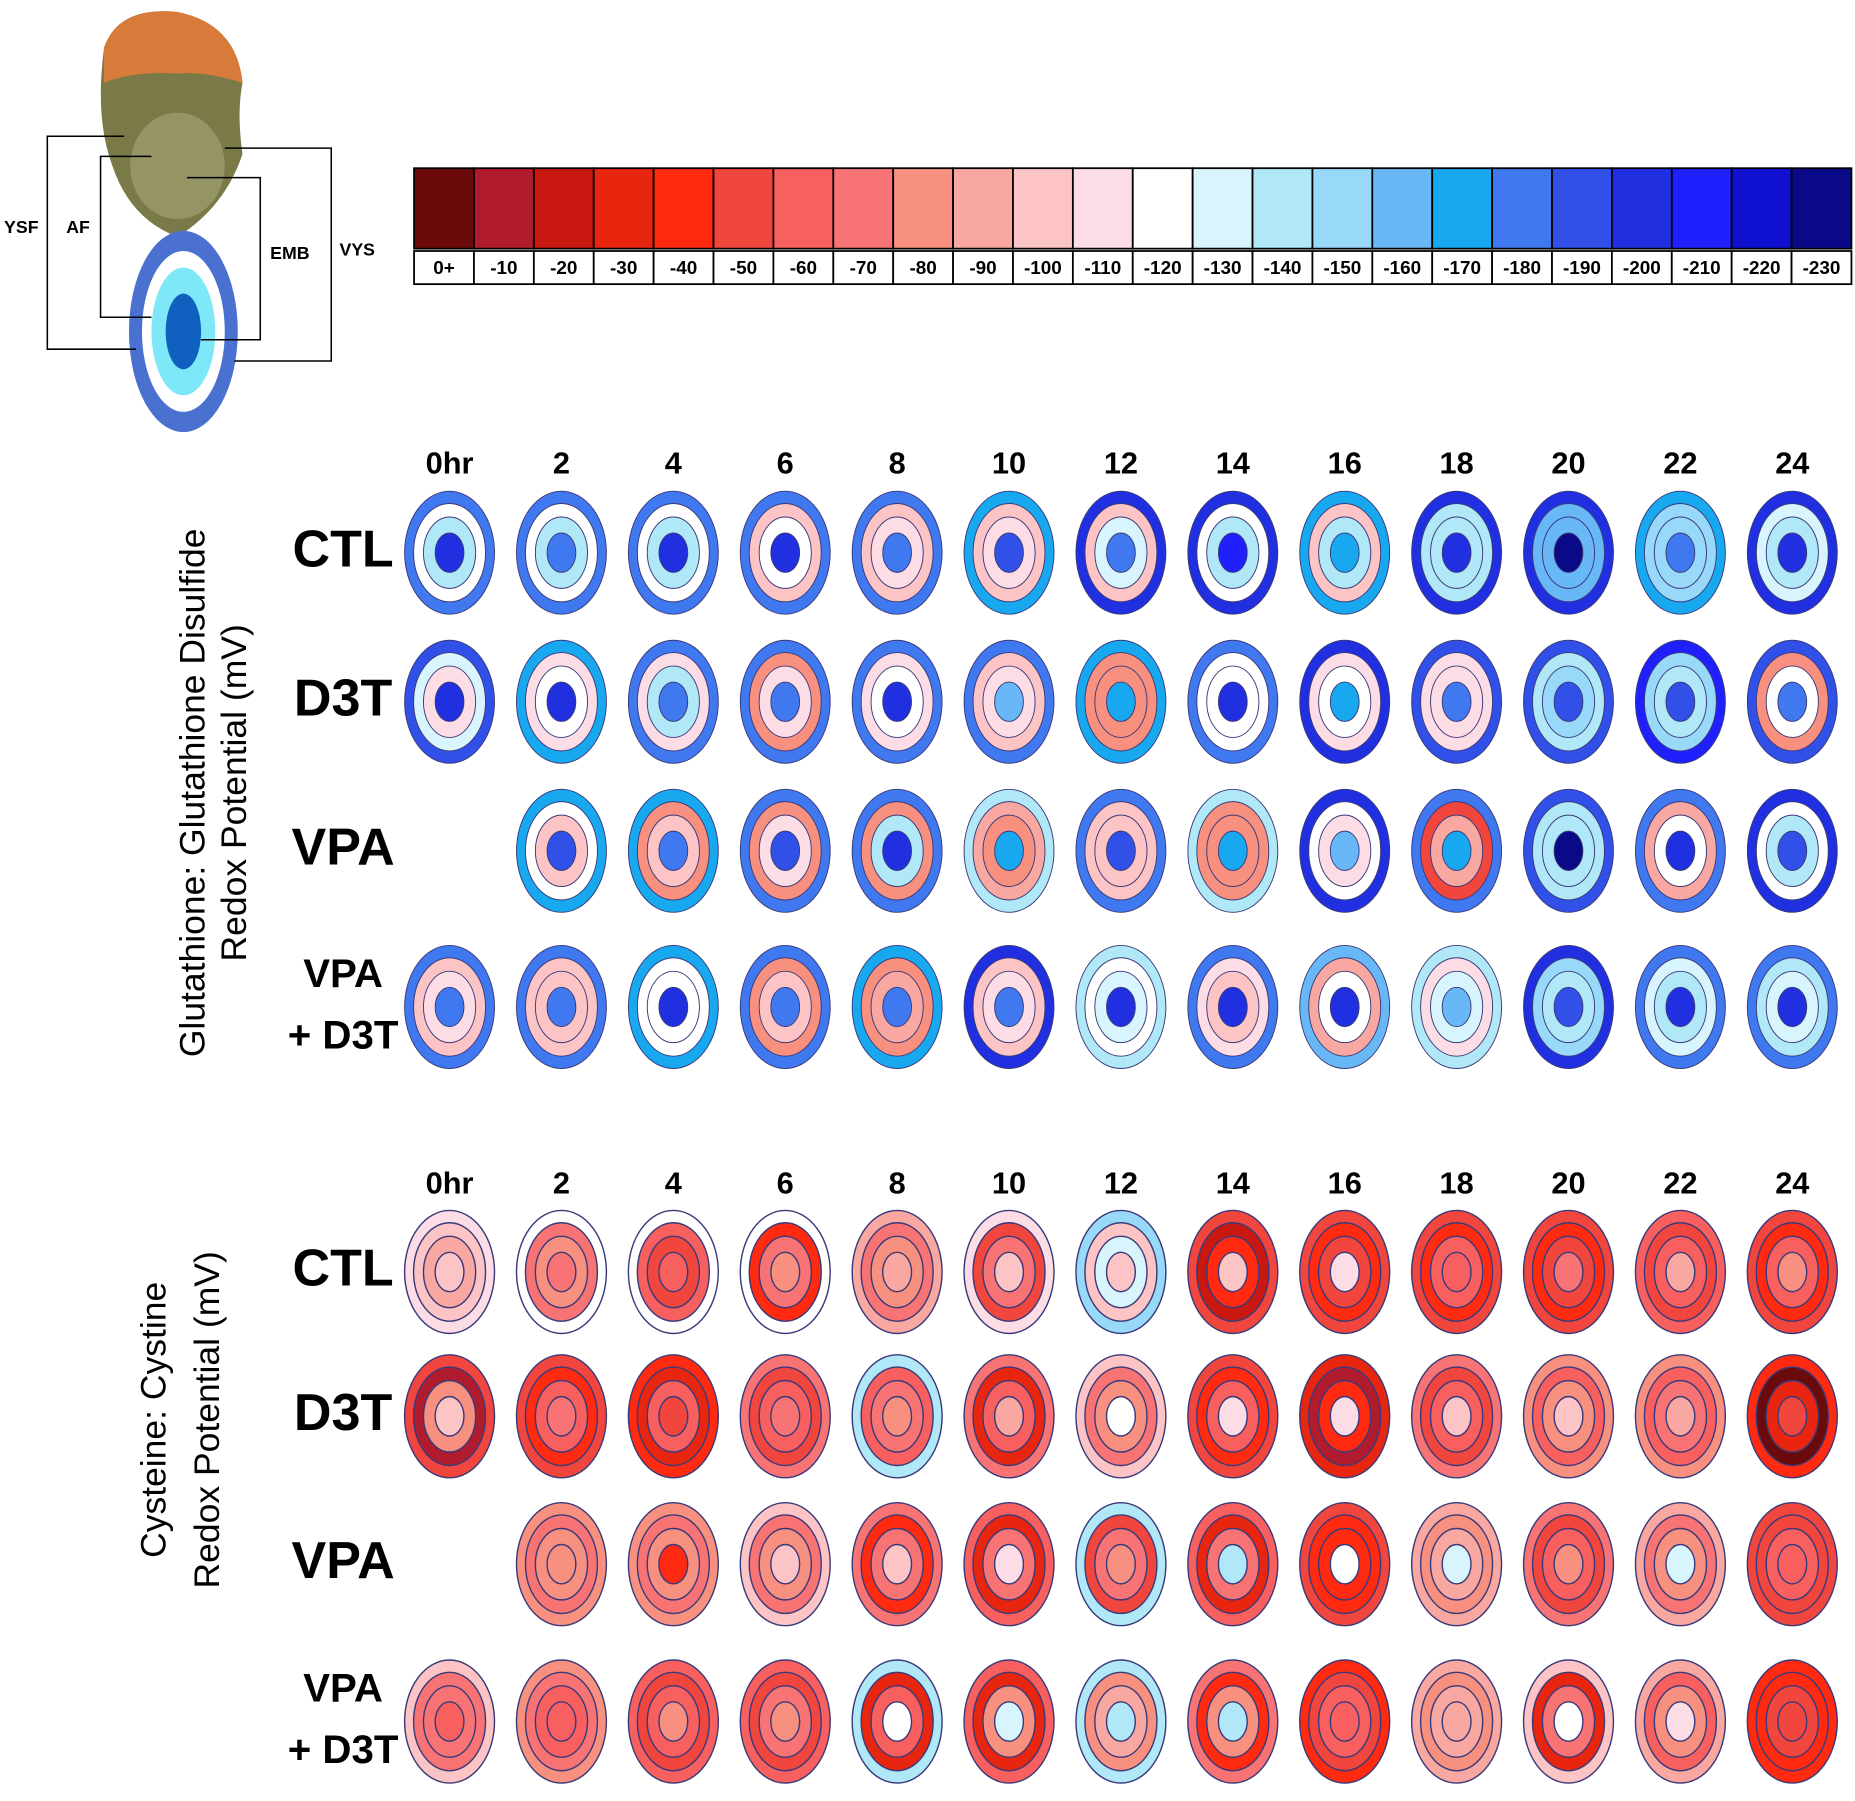  I want to click on scale-label: -170, so click(1462, 268).